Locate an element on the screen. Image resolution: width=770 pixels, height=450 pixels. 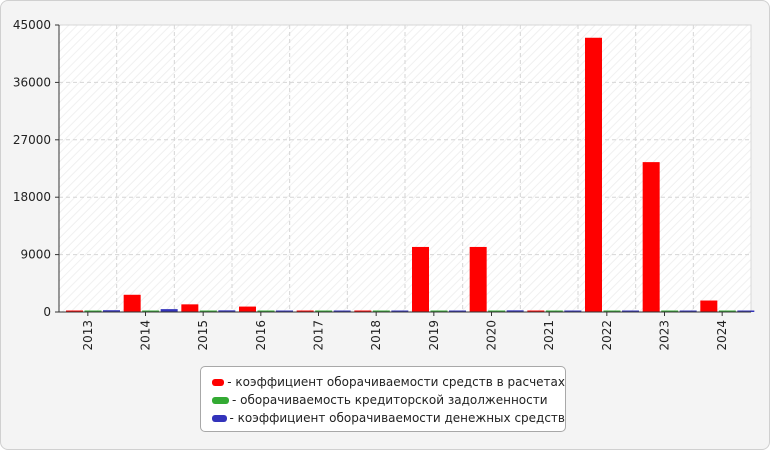
y-tick-label: 36000 is located at coordinates (32, 82).